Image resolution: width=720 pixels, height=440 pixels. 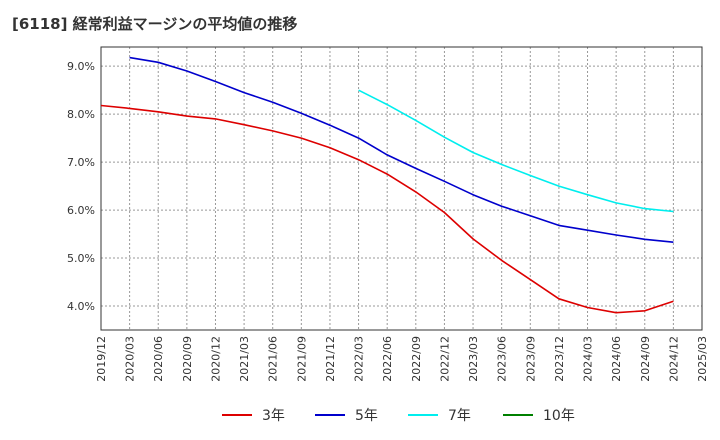 I want to click on x-tick-label: 2022/06, so click(x=387, y=359).